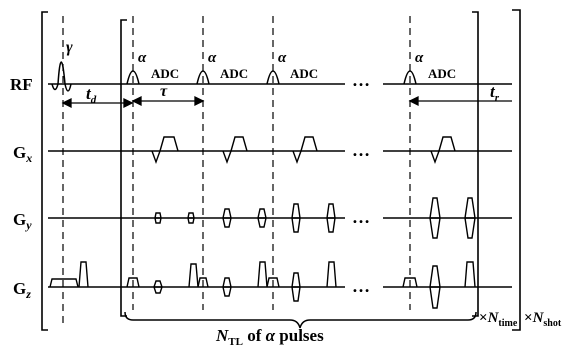 The width and height of the screenshot is (586, 346). I want to click on tau-label: τ, so click(164, 91).